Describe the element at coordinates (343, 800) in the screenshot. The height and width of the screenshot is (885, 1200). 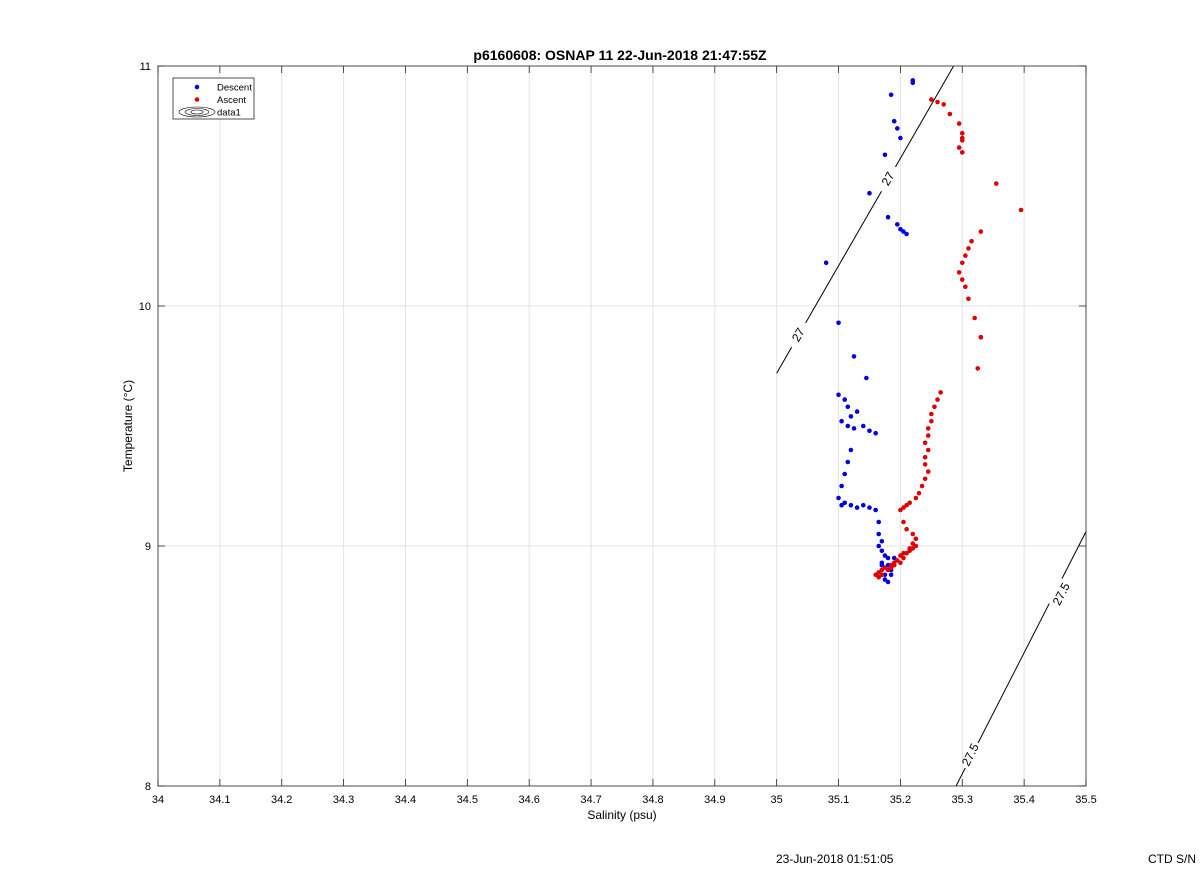
I see `x-tick-label: 34.3` at that location.